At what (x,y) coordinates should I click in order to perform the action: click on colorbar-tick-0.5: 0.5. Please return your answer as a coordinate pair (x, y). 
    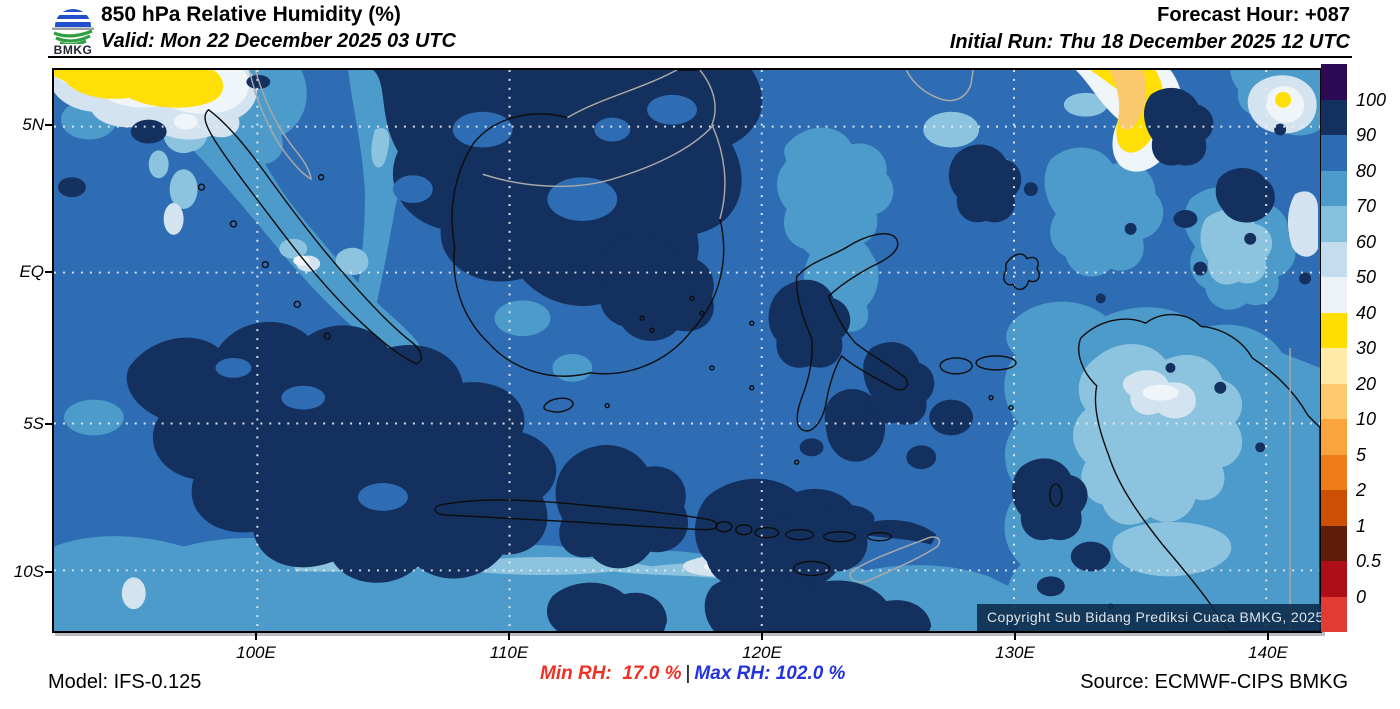
    Looking at the image, I should click on (1369, 561).